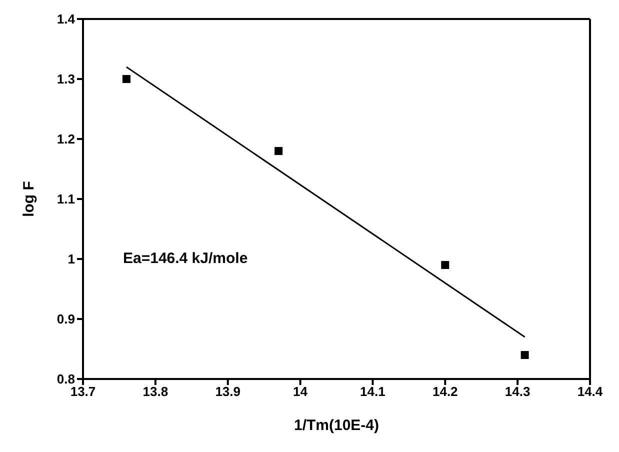 Image resolution: width=619 pixels, height=452 pixels. What do you see at coordinates (66, 19) in the screenshot?
I see `y-tick-label: 1.4` at bounding box center [66, 19].